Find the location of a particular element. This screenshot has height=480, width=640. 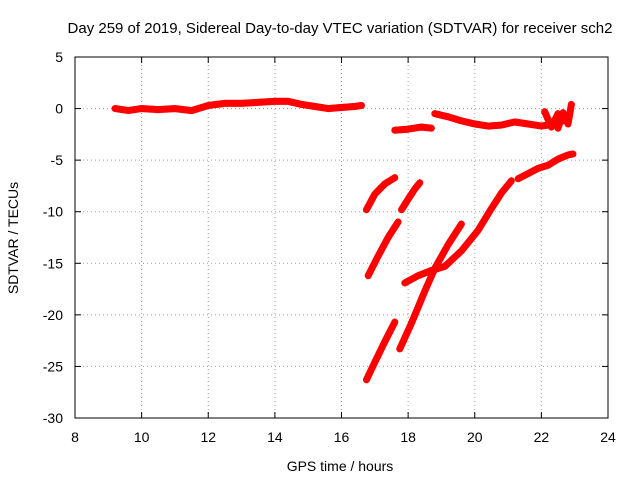

y-tick-label: -25 is located at coordinates (53, 366).